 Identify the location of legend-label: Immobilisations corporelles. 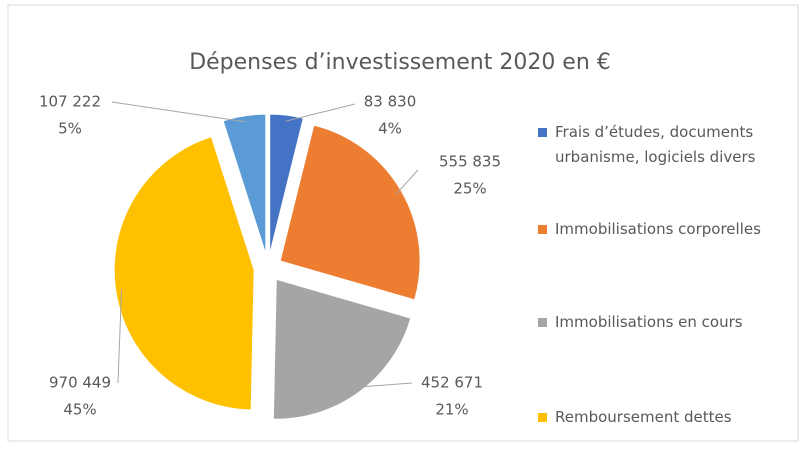
(658, 229).